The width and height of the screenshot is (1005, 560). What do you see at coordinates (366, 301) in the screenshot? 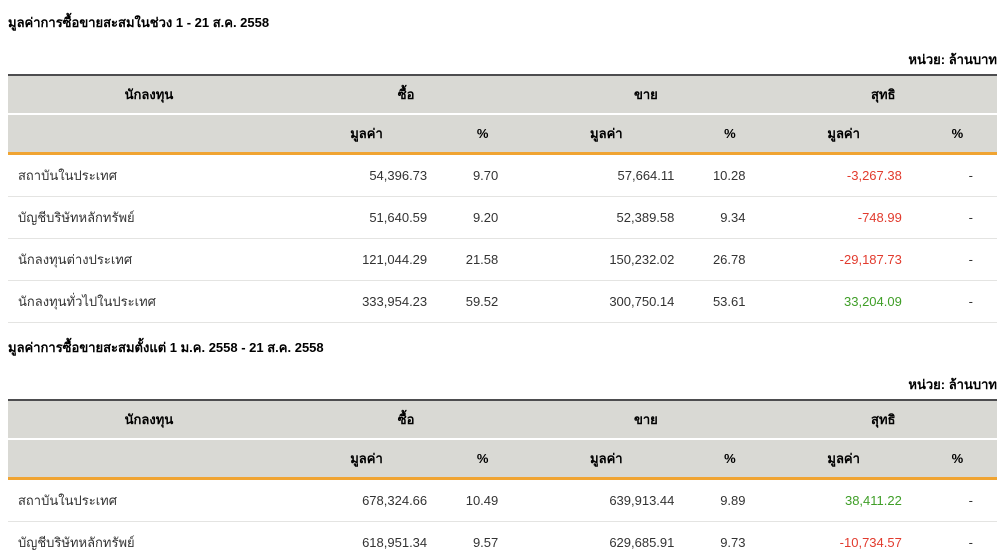
I see `buy-value: 333,954.23` at bounding box center [366, 301].